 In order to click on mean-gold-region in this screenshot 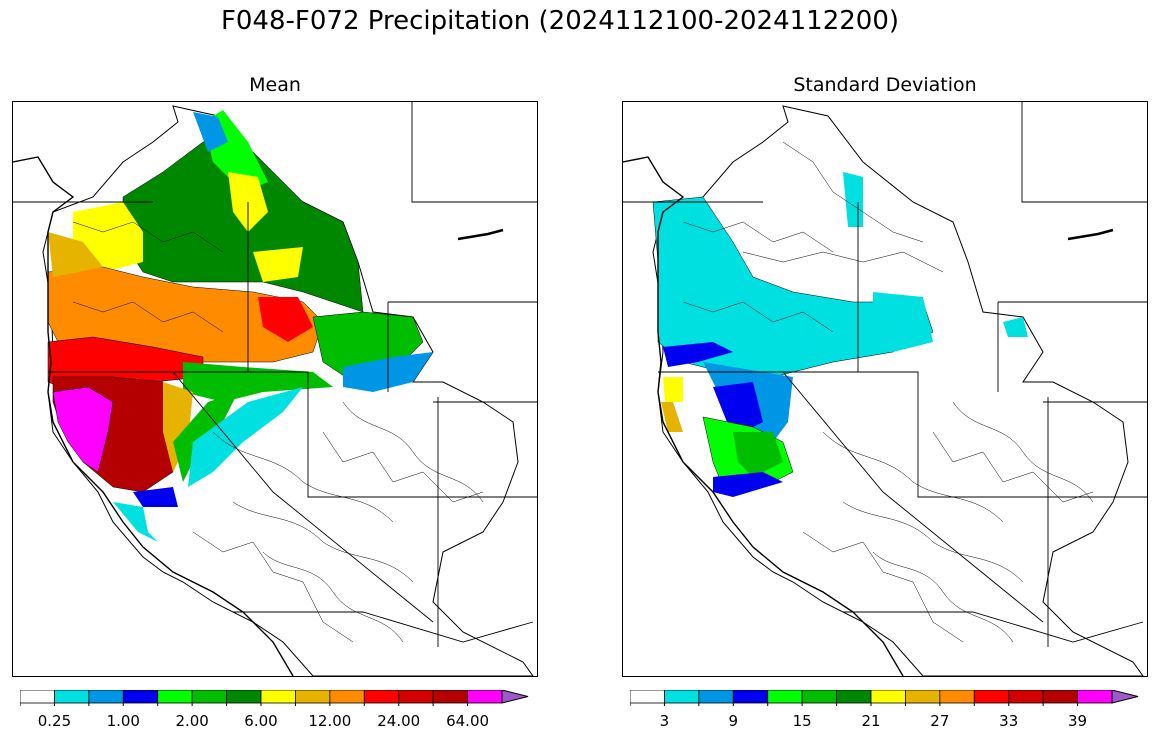, I will do `click(75, 254)`.